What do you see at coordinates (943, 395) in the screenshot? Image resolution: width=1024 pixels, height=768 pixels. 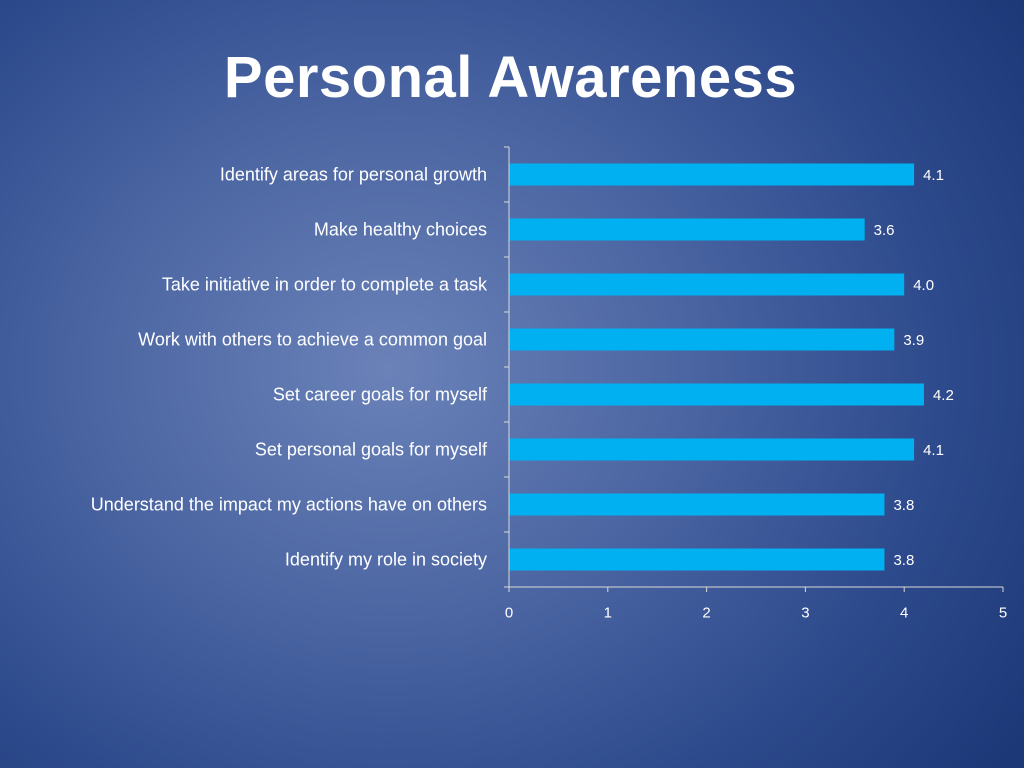 I see `value-label: 4.2` at bounding box center [943, 395].